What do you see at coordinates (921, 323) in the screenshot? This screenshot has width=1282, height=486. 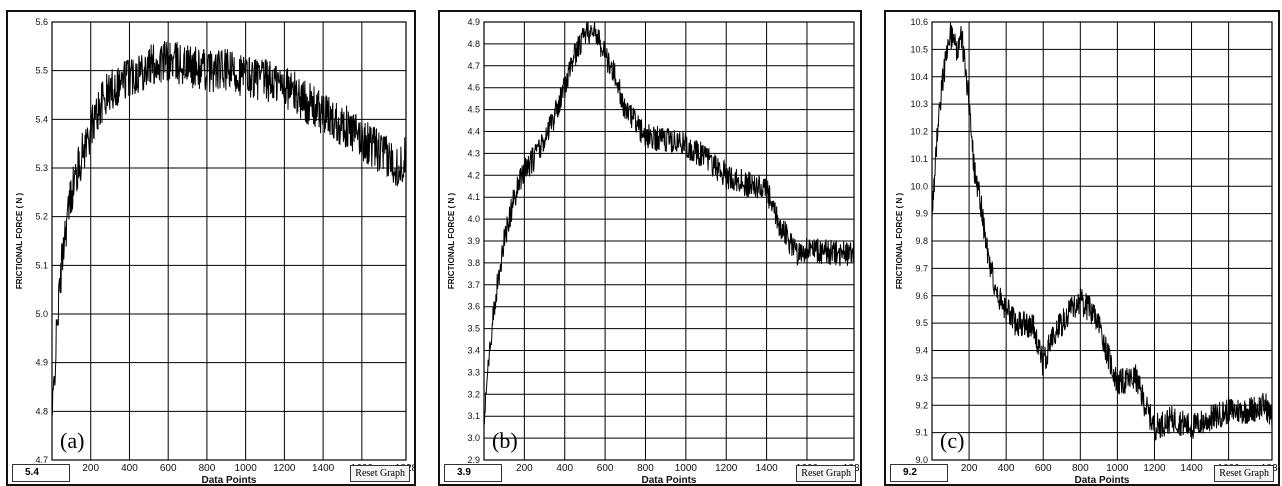 I see `y-tick-label: 9.5` at bounding box center [921, 323].